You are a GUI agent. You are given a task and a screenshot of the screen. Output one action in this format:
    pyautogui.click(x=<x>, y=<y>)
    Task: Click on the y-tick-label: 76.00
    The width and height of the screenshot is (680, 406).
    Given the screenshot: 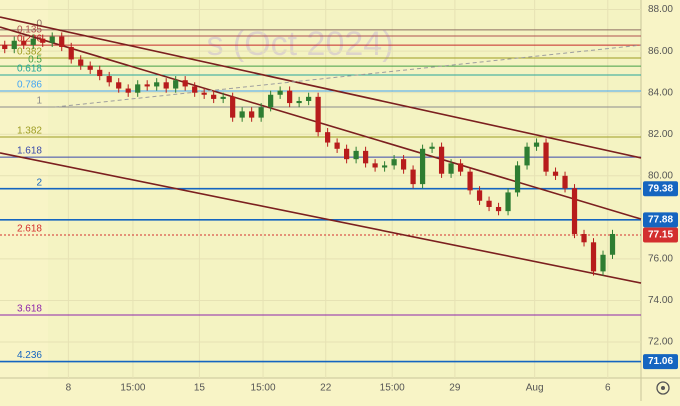 What is the action you would take?
    pyautogui.click(x=660, y=259)
    